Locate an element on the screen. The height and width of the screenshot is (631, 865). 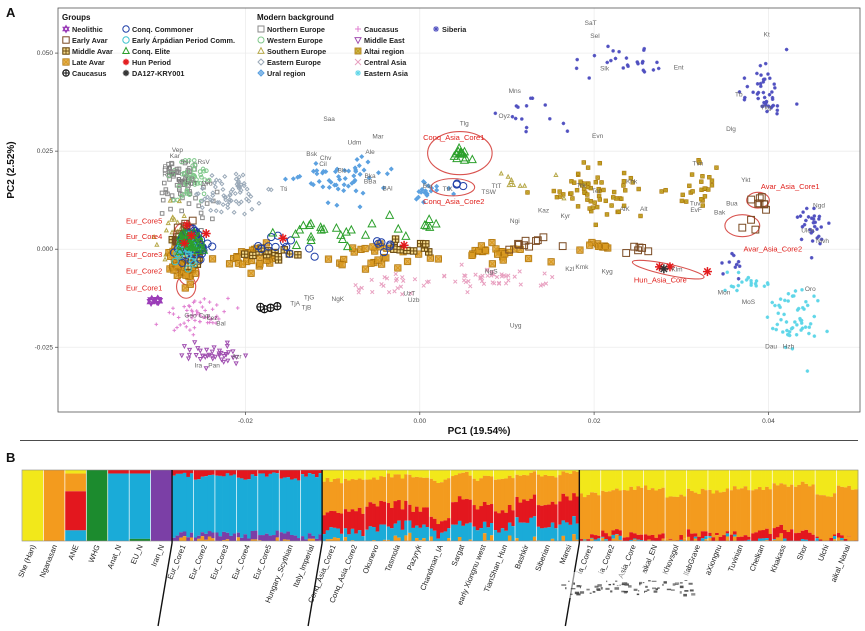
legend-label: Ural region is located at coordinates (286, 73).